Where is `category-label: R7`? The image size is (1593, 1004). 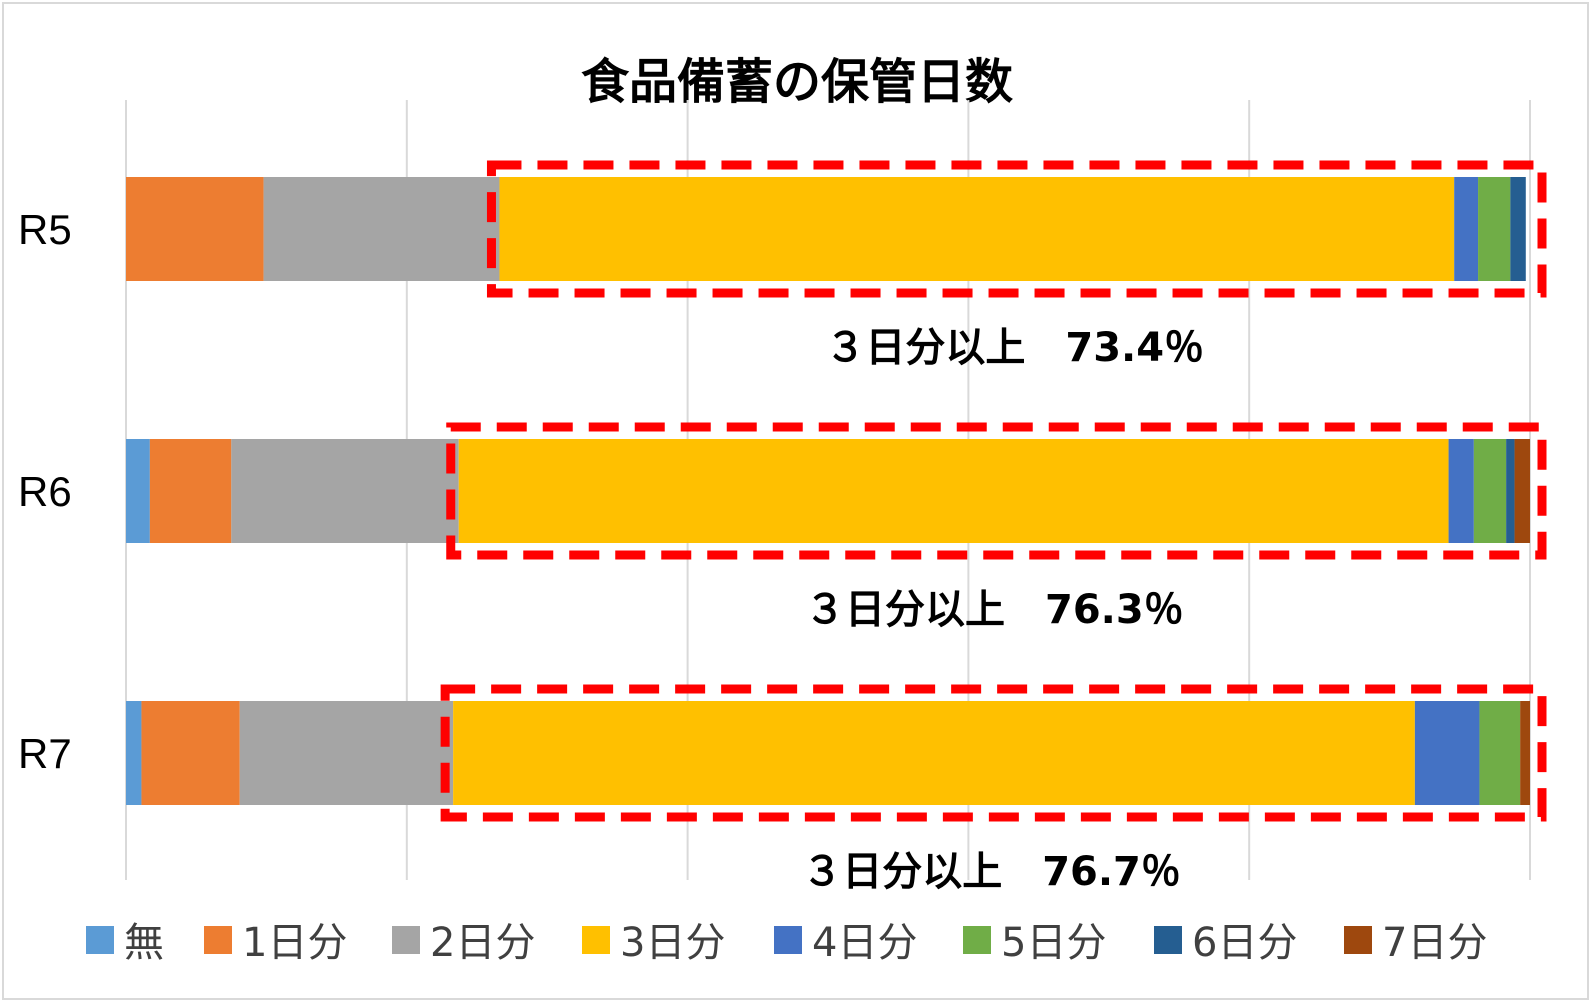 category-label: R7 is located at coordinates (45, 753).